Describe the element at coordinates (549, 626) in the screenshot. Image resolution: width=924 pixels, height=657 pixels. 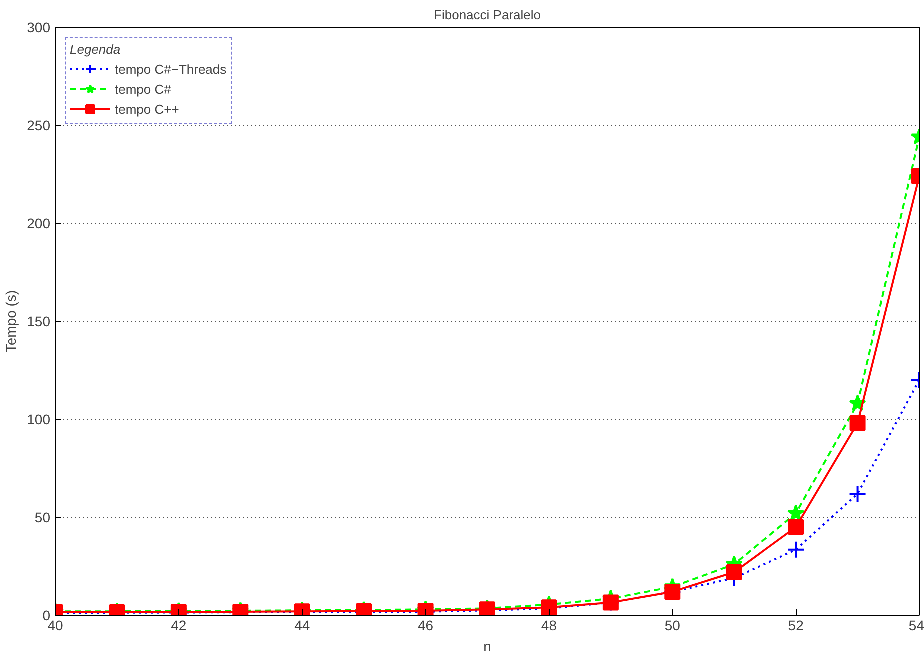
I see `x-tick-label: 48` at that location.